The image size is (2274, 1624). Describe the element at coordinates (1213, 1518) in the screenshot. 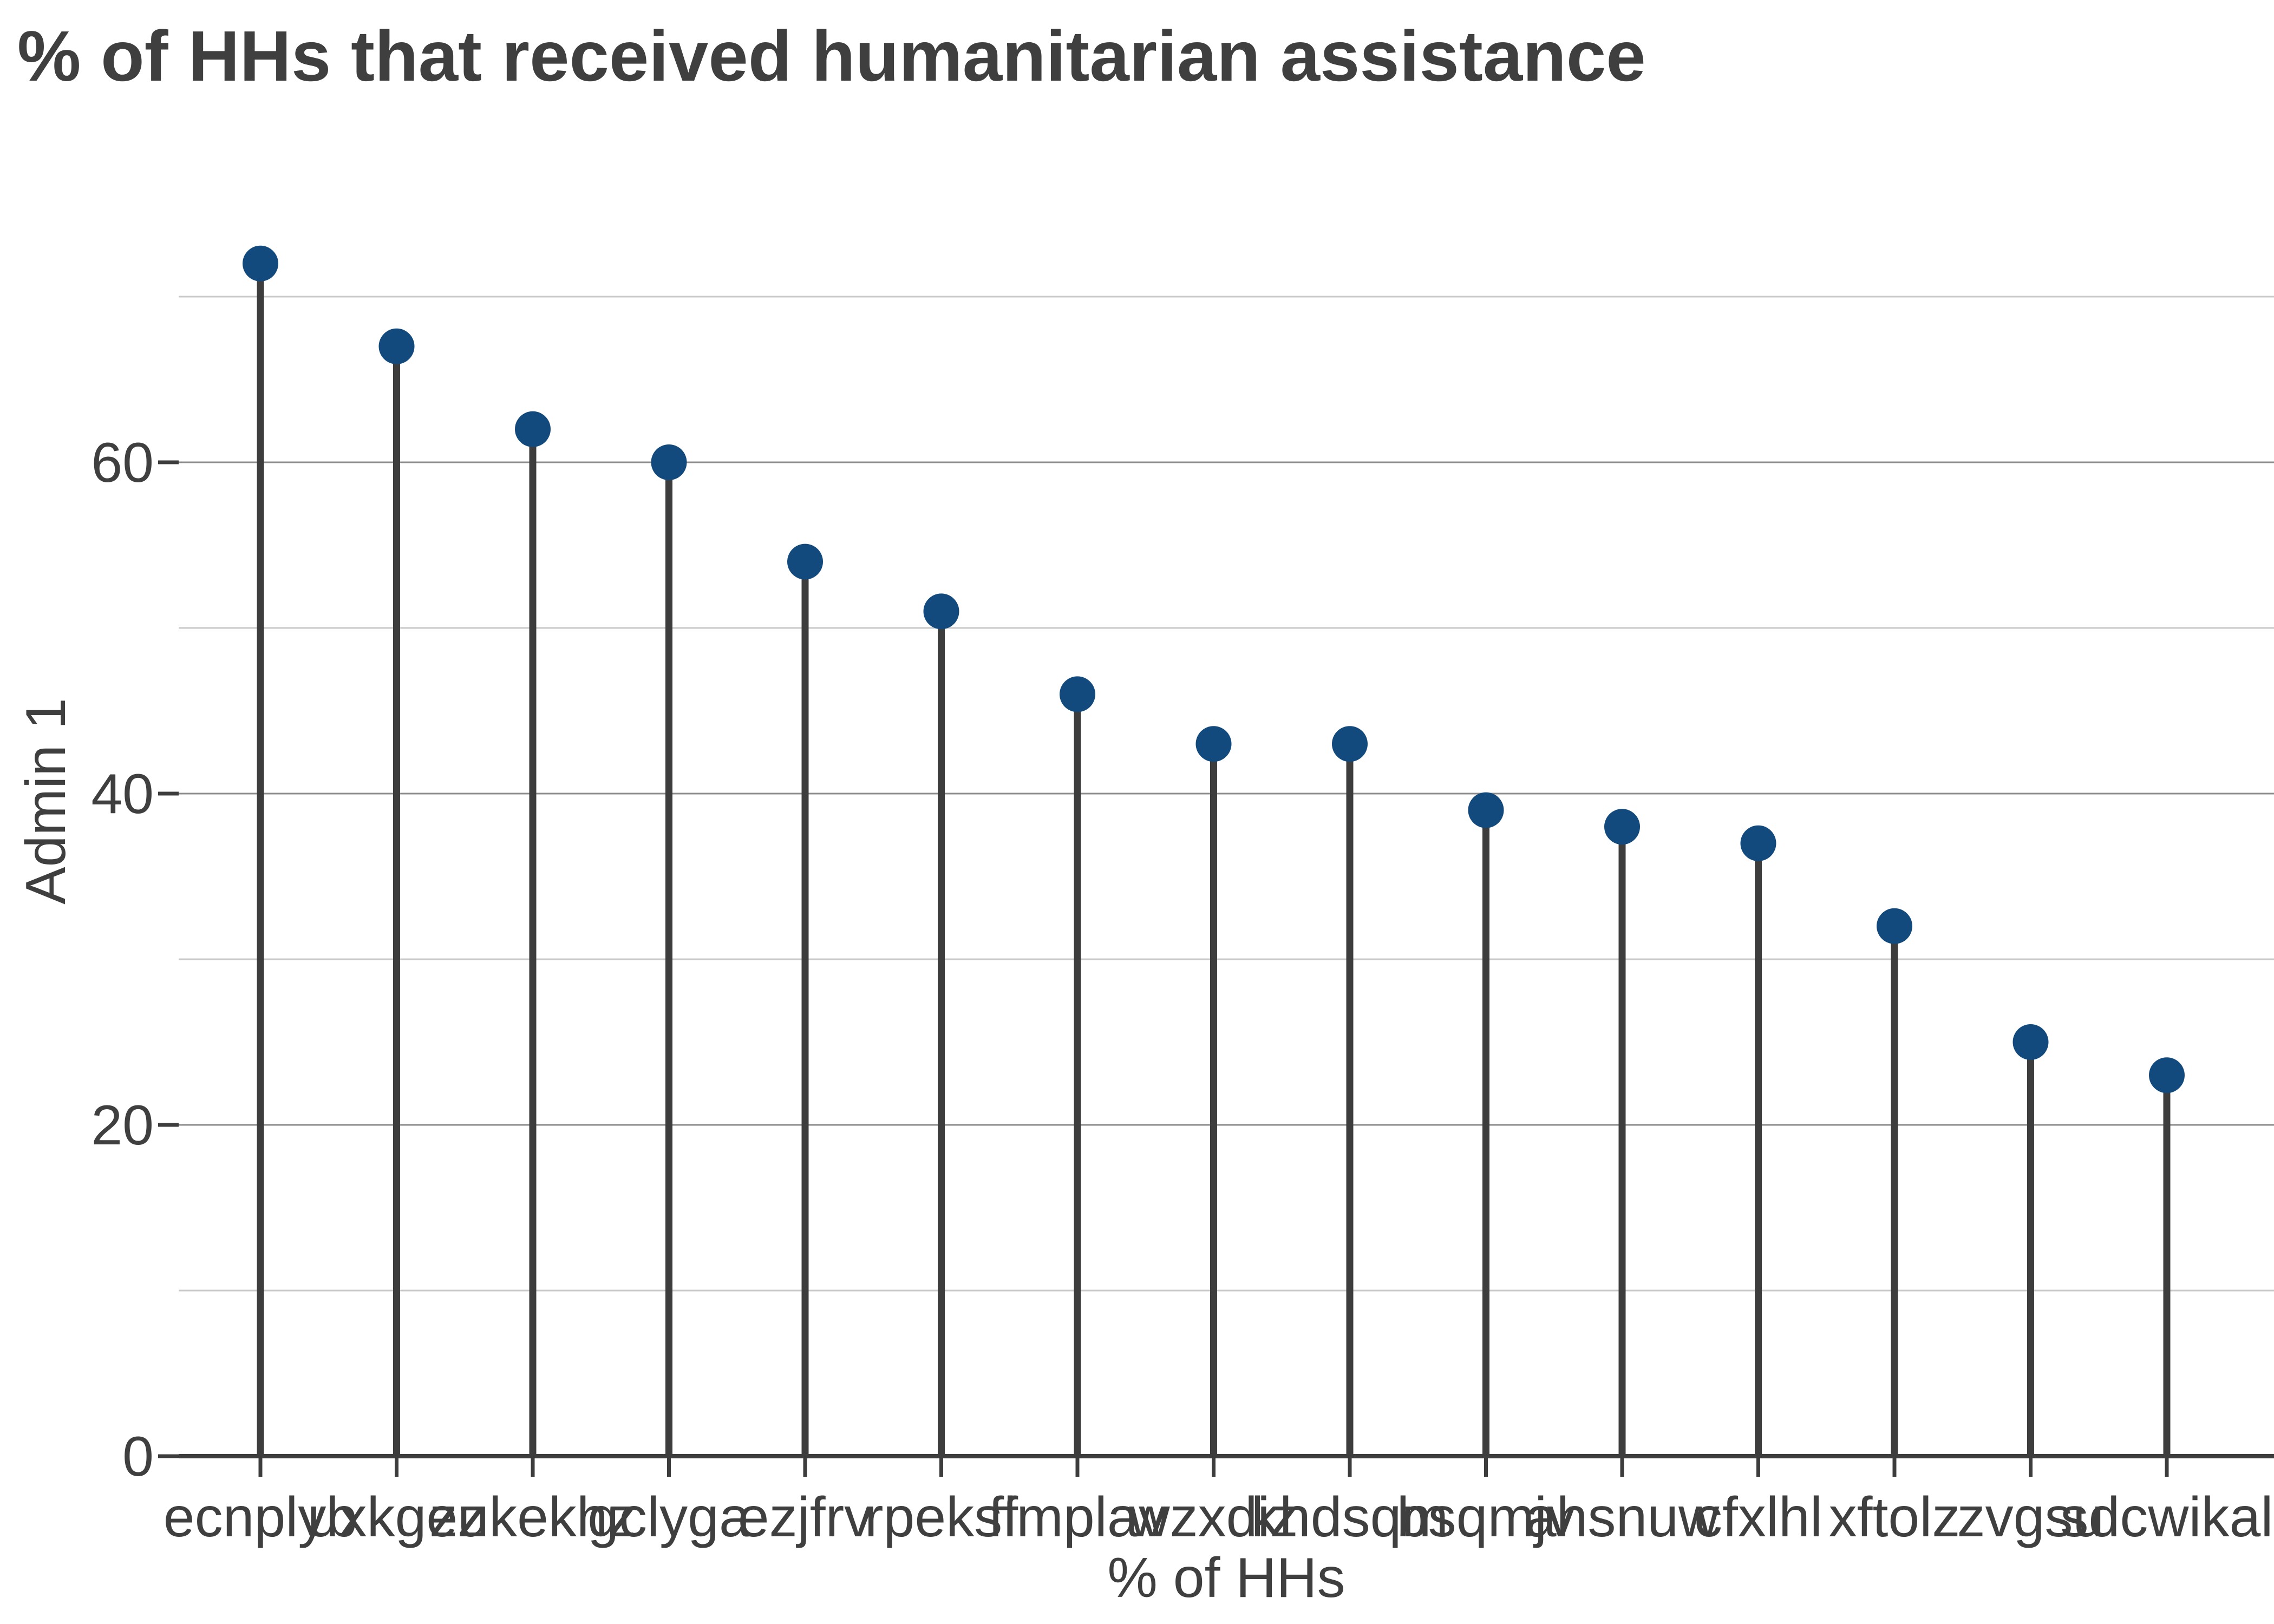

I see `x-category-label: wzxdiz` at that location.